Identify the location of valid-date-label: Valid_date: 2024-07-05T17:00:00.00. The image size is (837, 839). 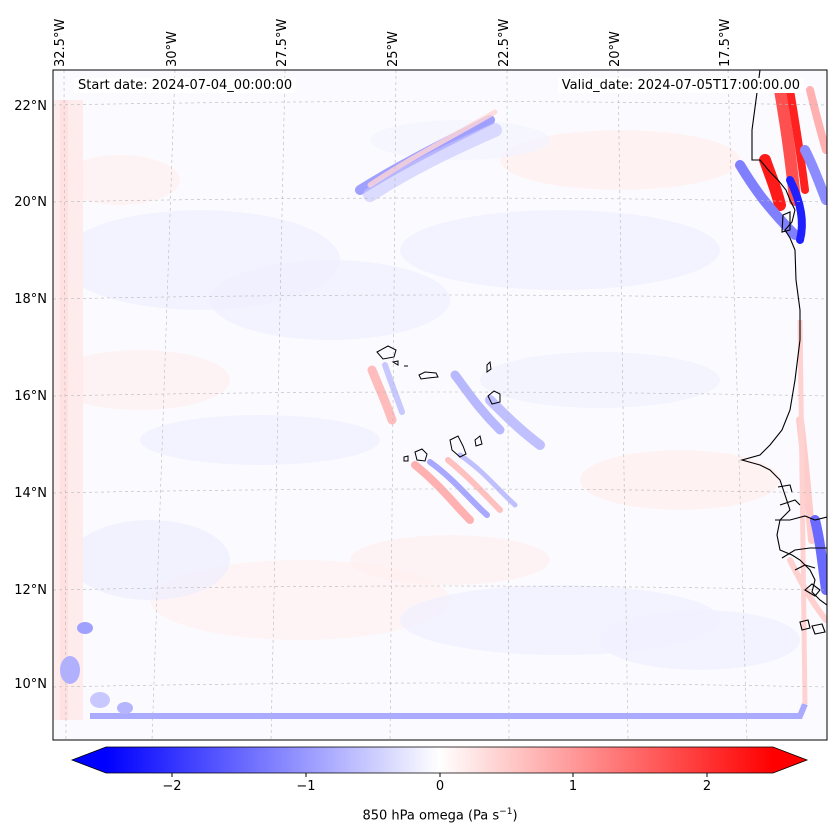
(680, 85).